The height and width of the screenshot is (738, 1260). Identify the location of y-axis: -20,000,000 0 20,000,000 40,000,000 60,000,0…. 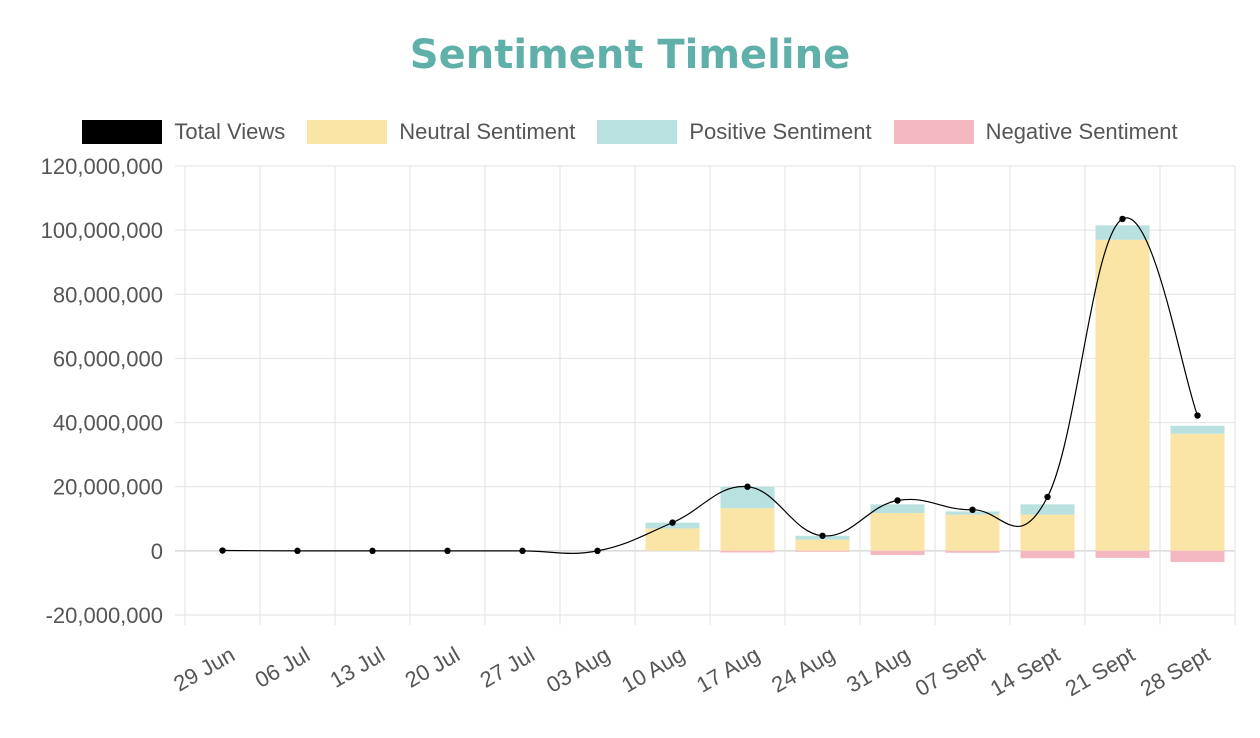
(102, 391).